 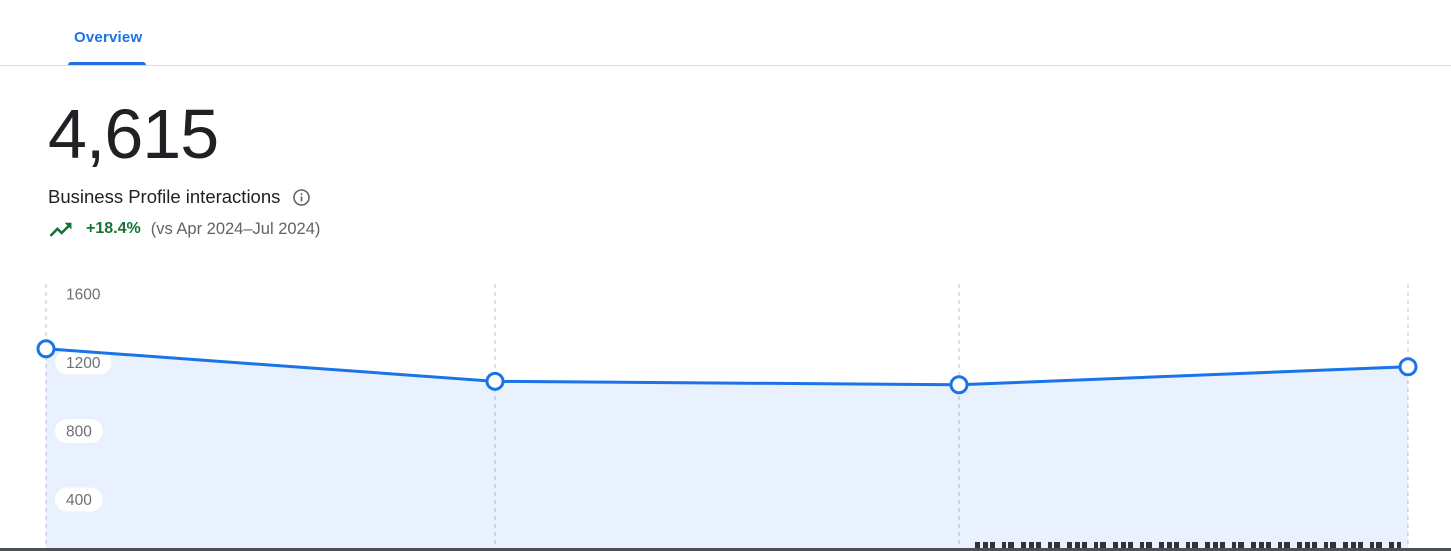 What do you see at coordinates (164, 196) in the screenshot?
I see `metric-label: Business Profile interactions` at bounding box center [164, 196].